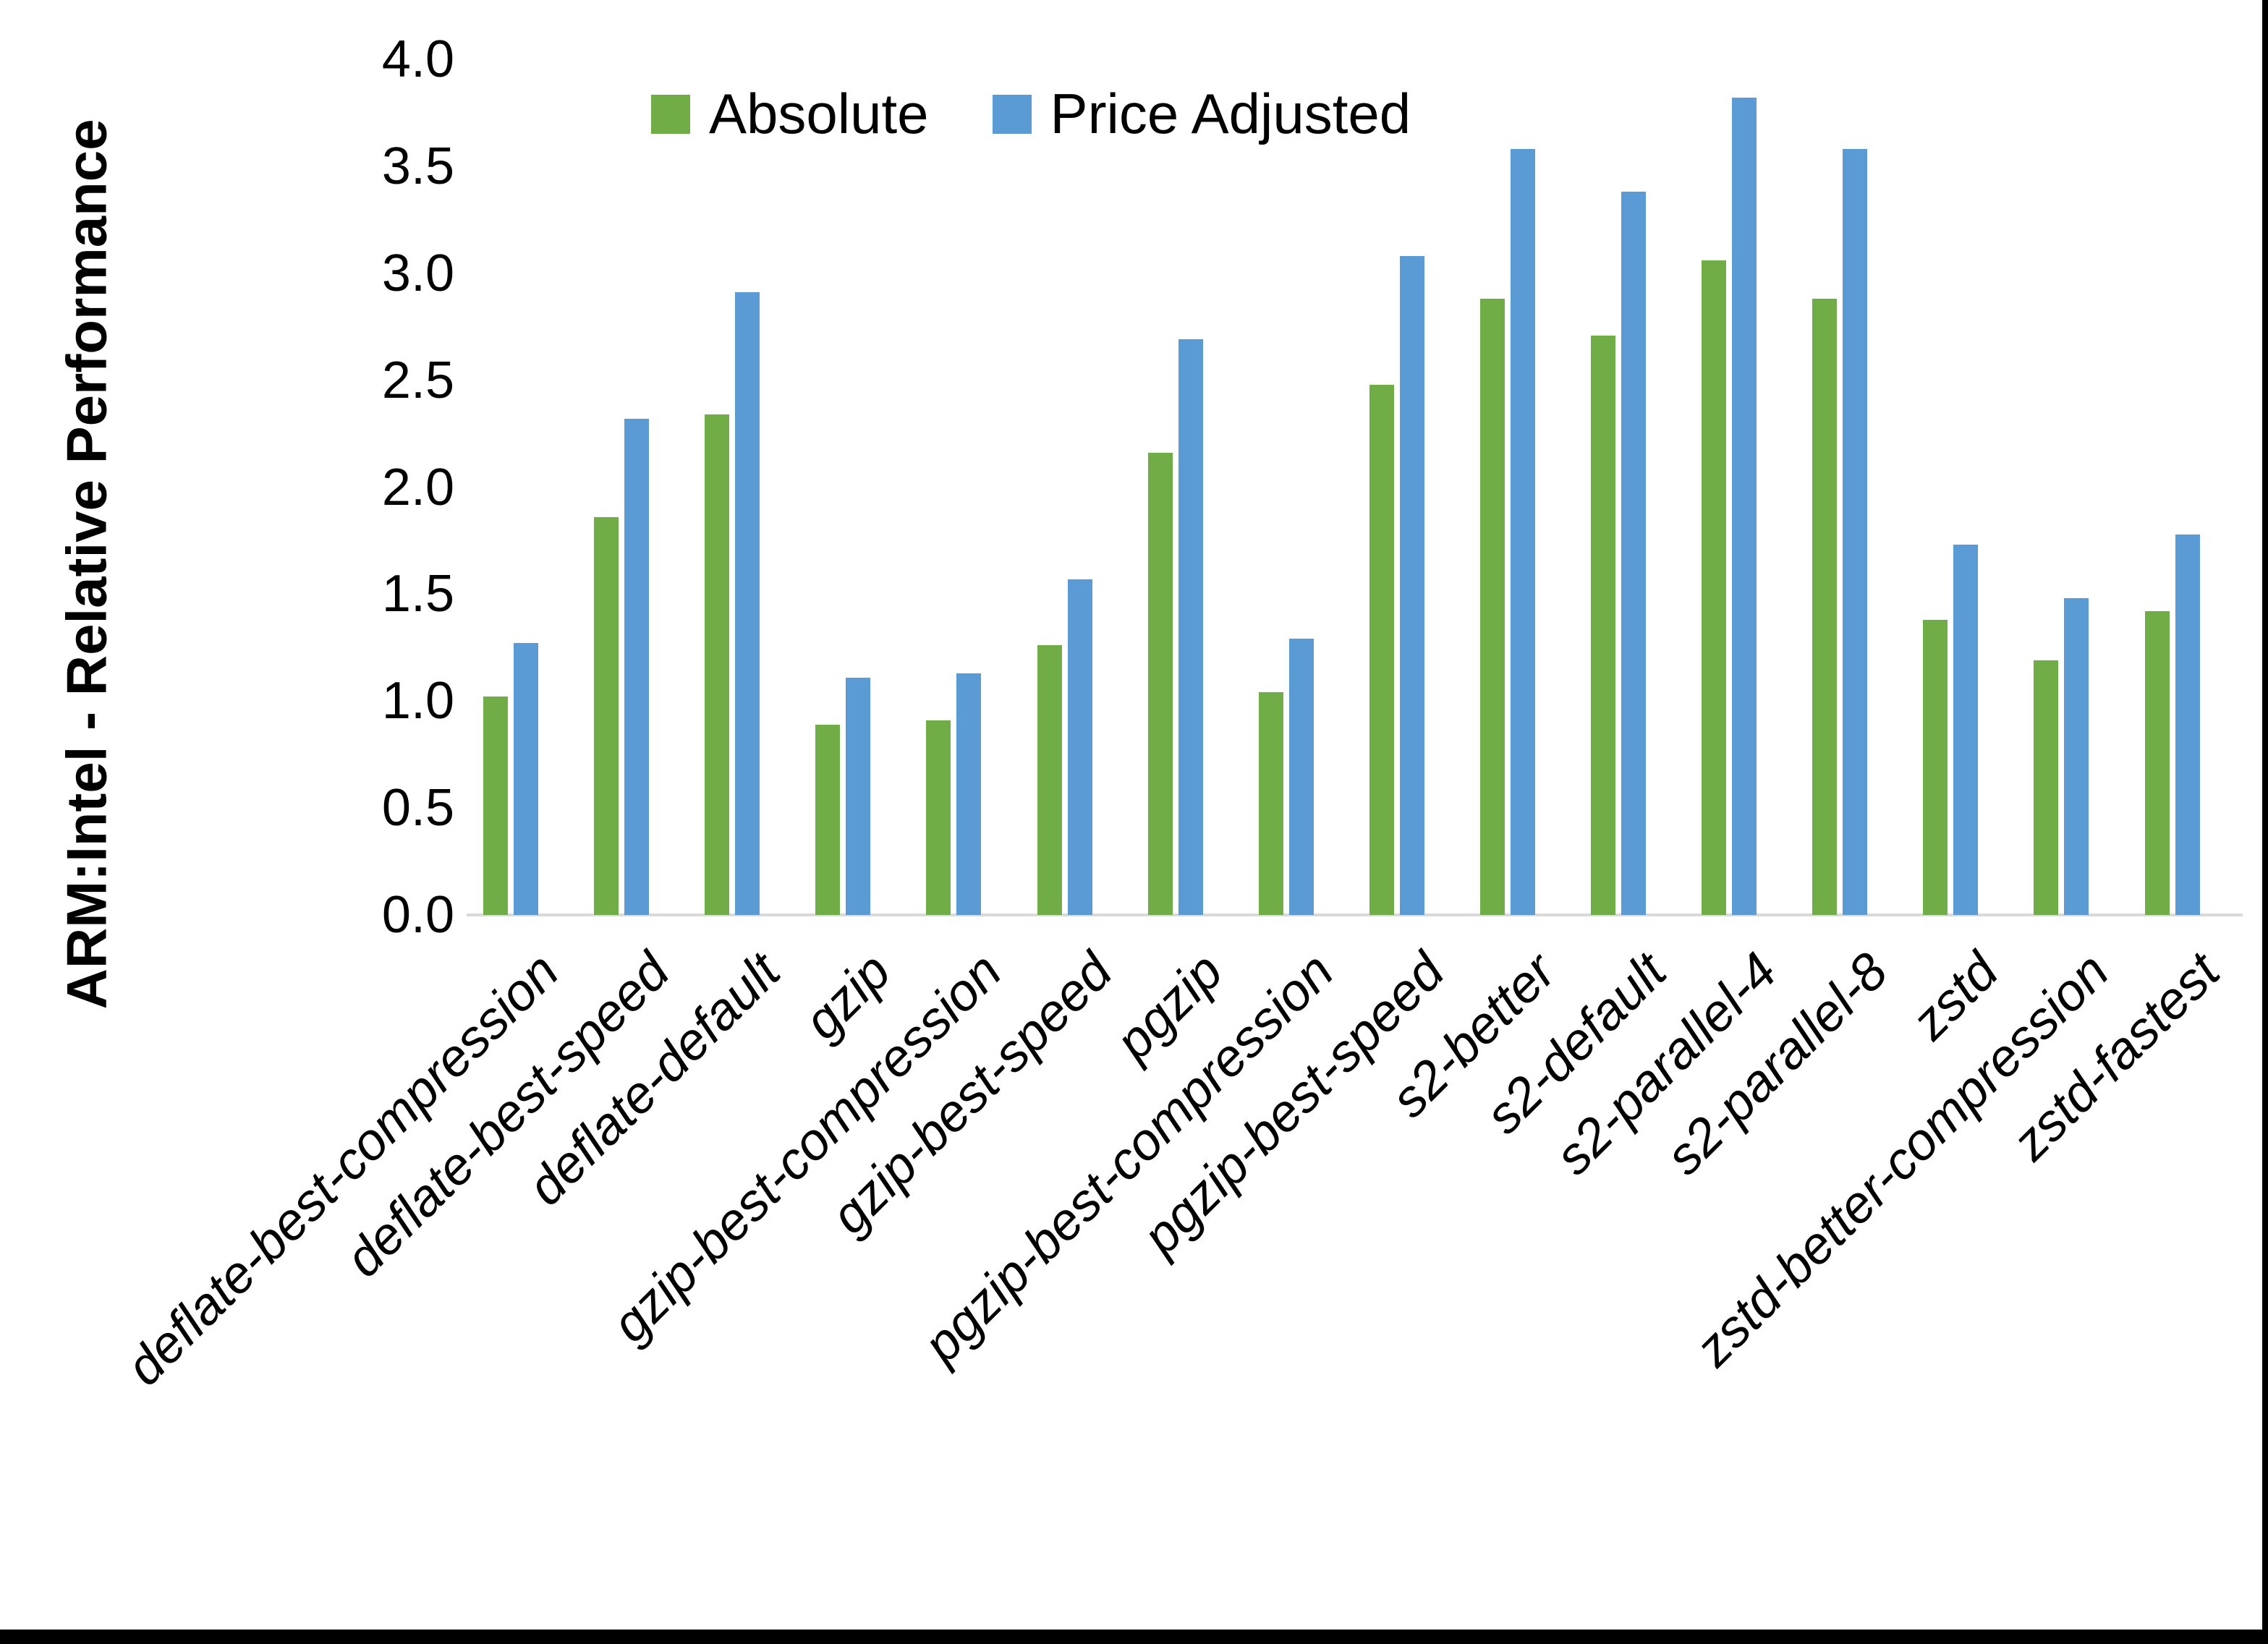 The height and width of the screenshot is (1644, 2268). I want to click on bar-price-adjusted-s2-better, so click(1523, 532).